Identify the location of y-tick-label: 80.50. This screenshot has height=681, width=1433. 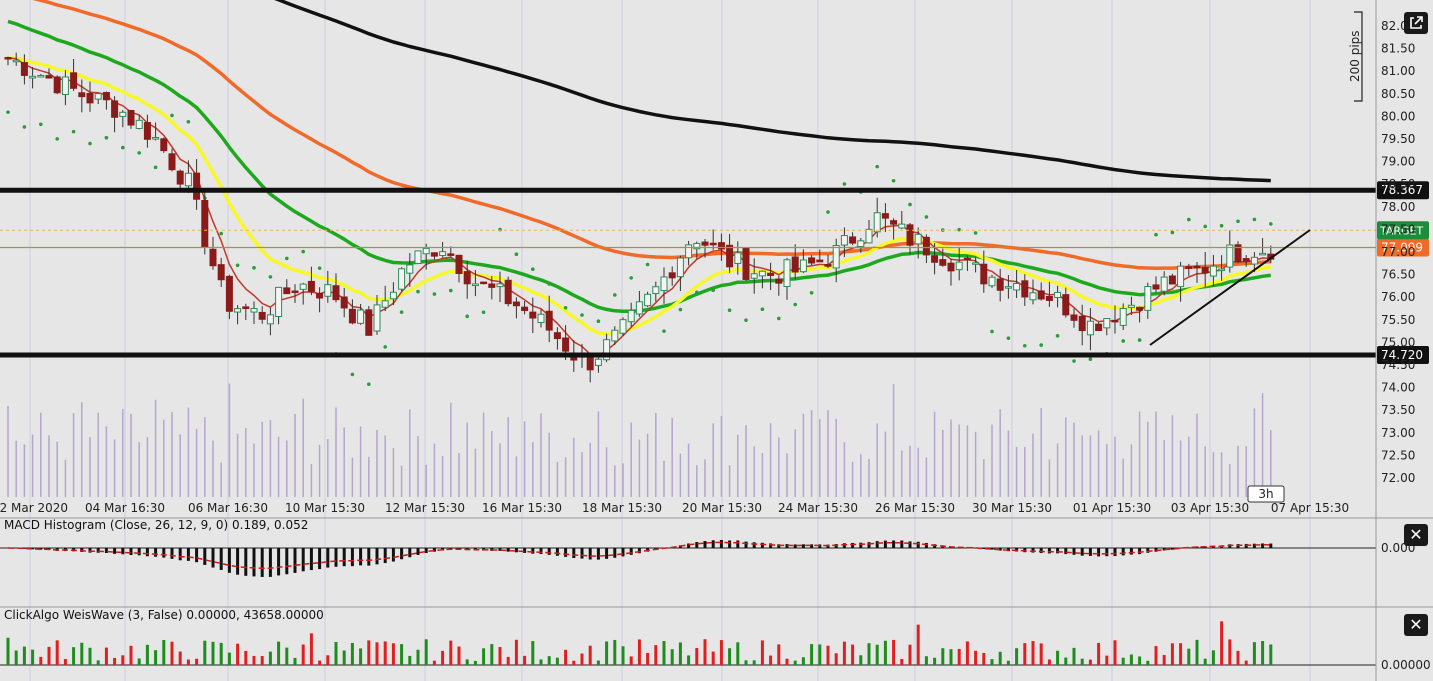
(1398, 94).